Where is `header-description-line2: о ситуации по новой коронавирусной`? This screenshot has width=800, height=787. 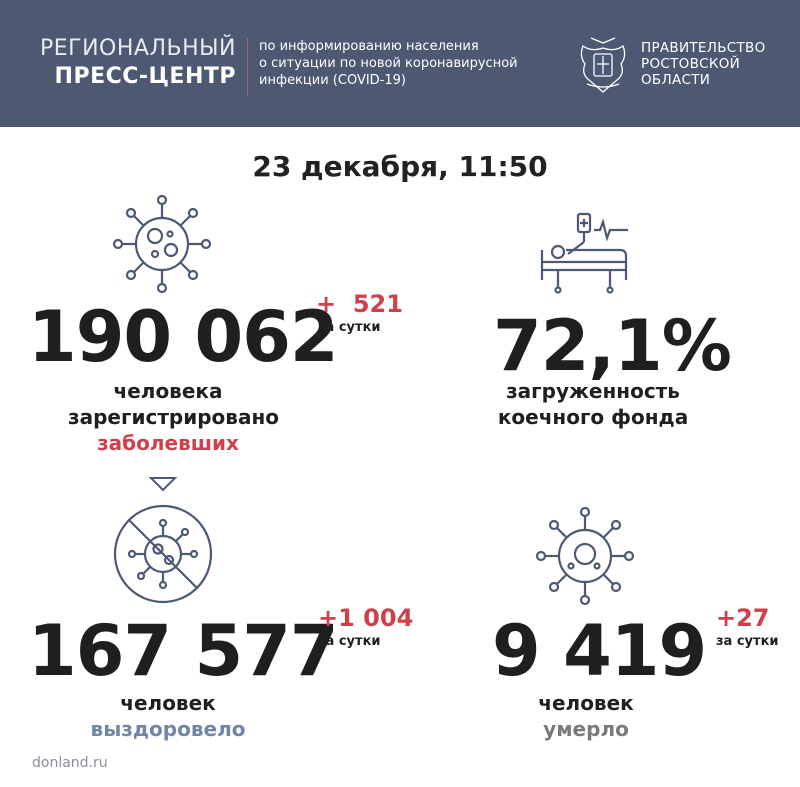 header-description-line2: о ситуации по новой коронавирусной is located at coordinates (388, 63).